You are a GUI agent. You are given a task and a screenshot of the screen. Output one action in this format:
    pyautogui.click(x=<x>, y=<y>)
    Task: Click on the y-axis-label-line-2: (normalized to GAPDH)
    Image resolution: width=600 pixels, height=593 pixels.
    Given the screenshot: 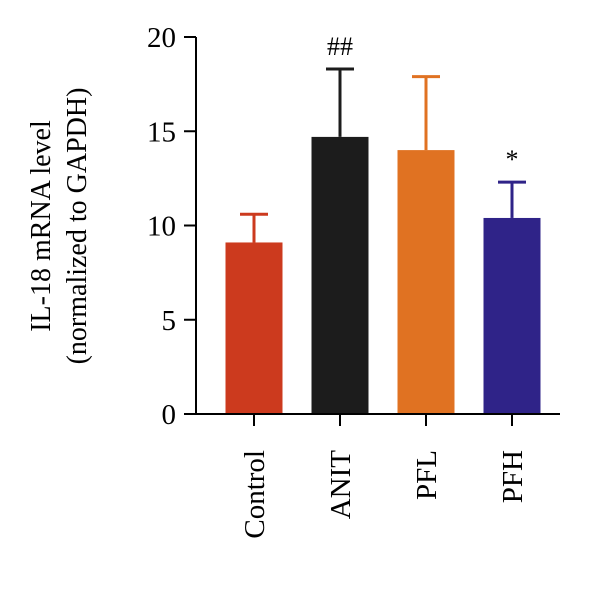 What is the action you would take?
    pyautogui.click(x=77, y=226)
    